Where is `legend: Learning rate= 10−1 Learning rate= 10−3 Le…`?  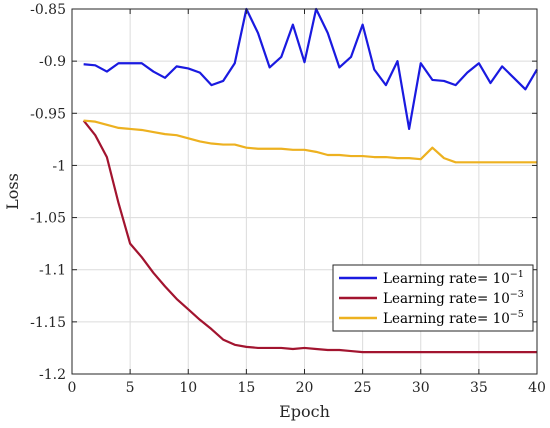
legend: Learning rate= 10−1 Learning rate= 10−3 Le… is located at coordinates (433, 298).